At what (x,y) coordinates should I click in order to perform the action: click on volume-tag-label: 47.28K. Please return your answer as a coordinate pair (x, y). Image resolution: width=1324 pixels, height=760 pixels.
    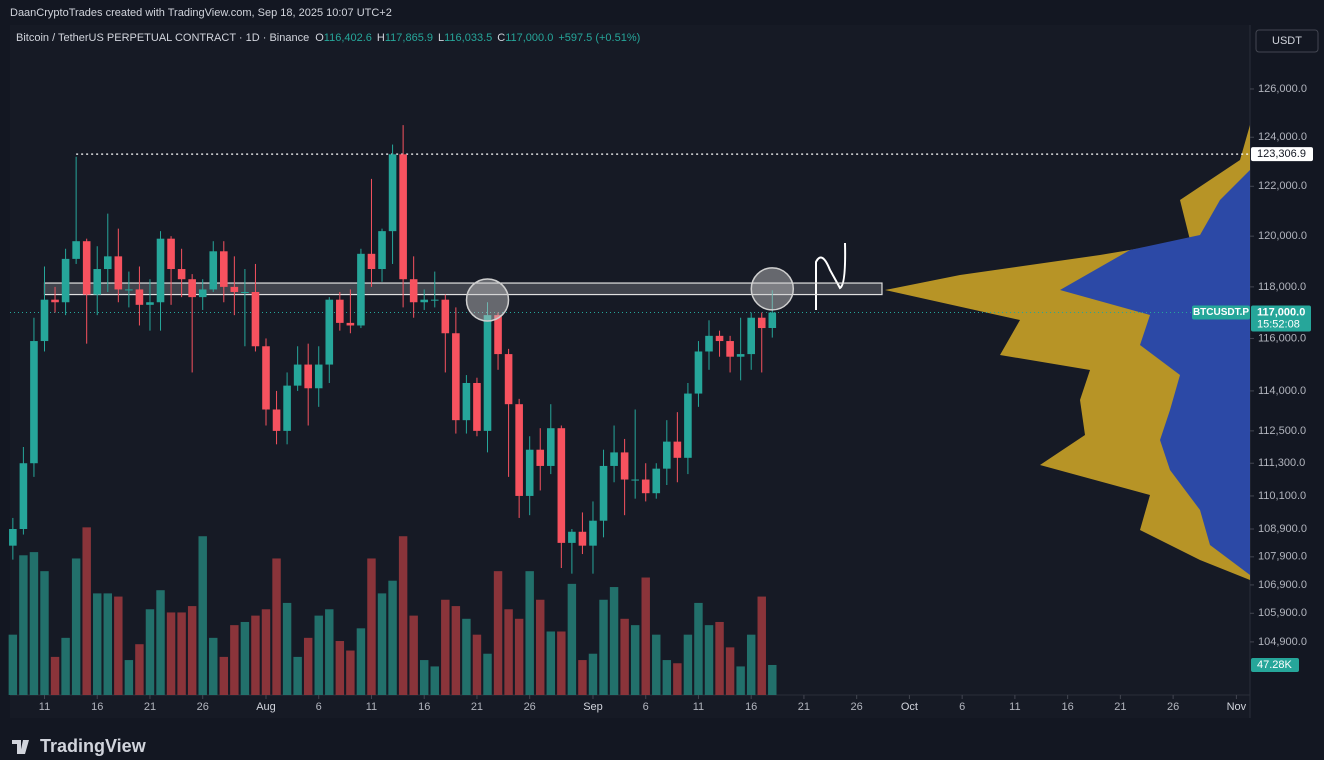
    Looking at the image, I should click on (1275, 665).